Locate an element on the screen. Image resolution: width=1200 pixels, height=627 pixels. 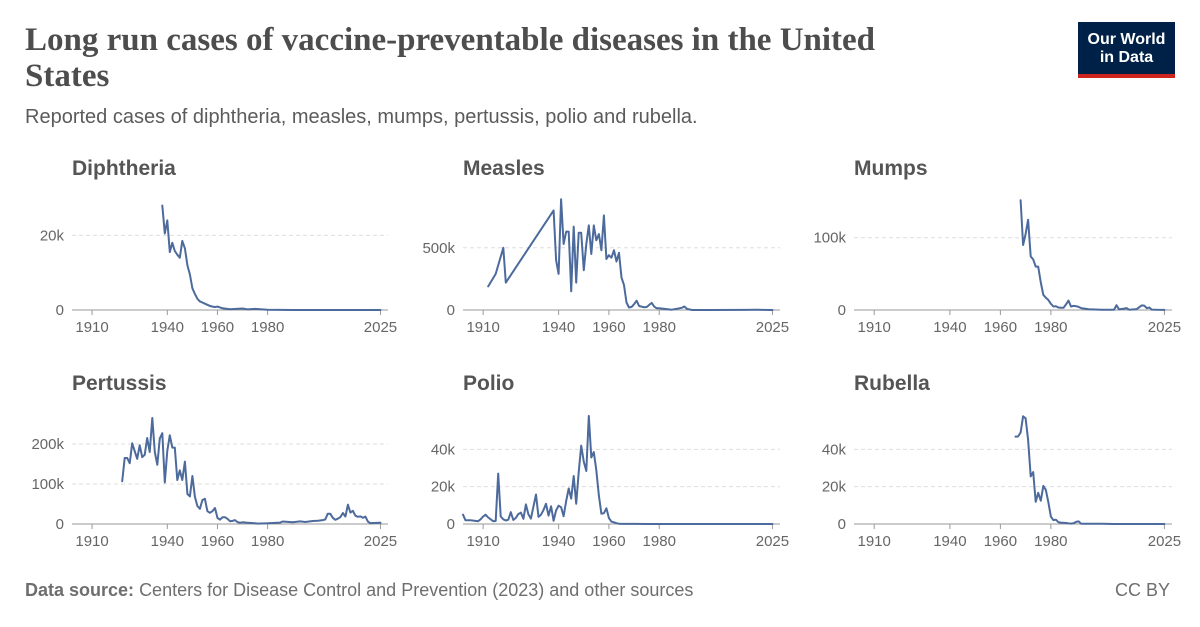
panel-measles: Measles 0 500k 1910 1940 1960 1980 2025 is located at coordinates (605, 246).